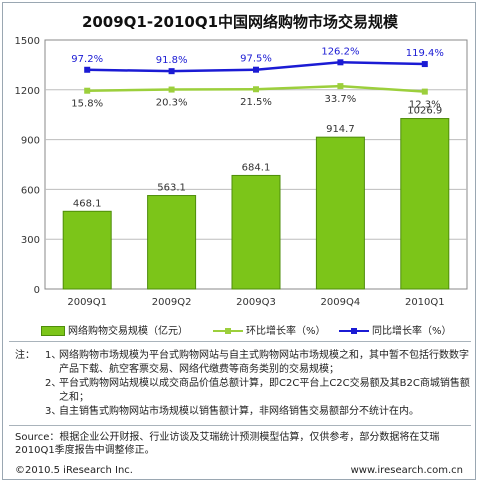 The height and width of the screenshot is (484, 480). What do you see at coordinates (87, 59) in the screenshot?
I see `yoy-label: 97.2%` at bounding box center [87, 59].